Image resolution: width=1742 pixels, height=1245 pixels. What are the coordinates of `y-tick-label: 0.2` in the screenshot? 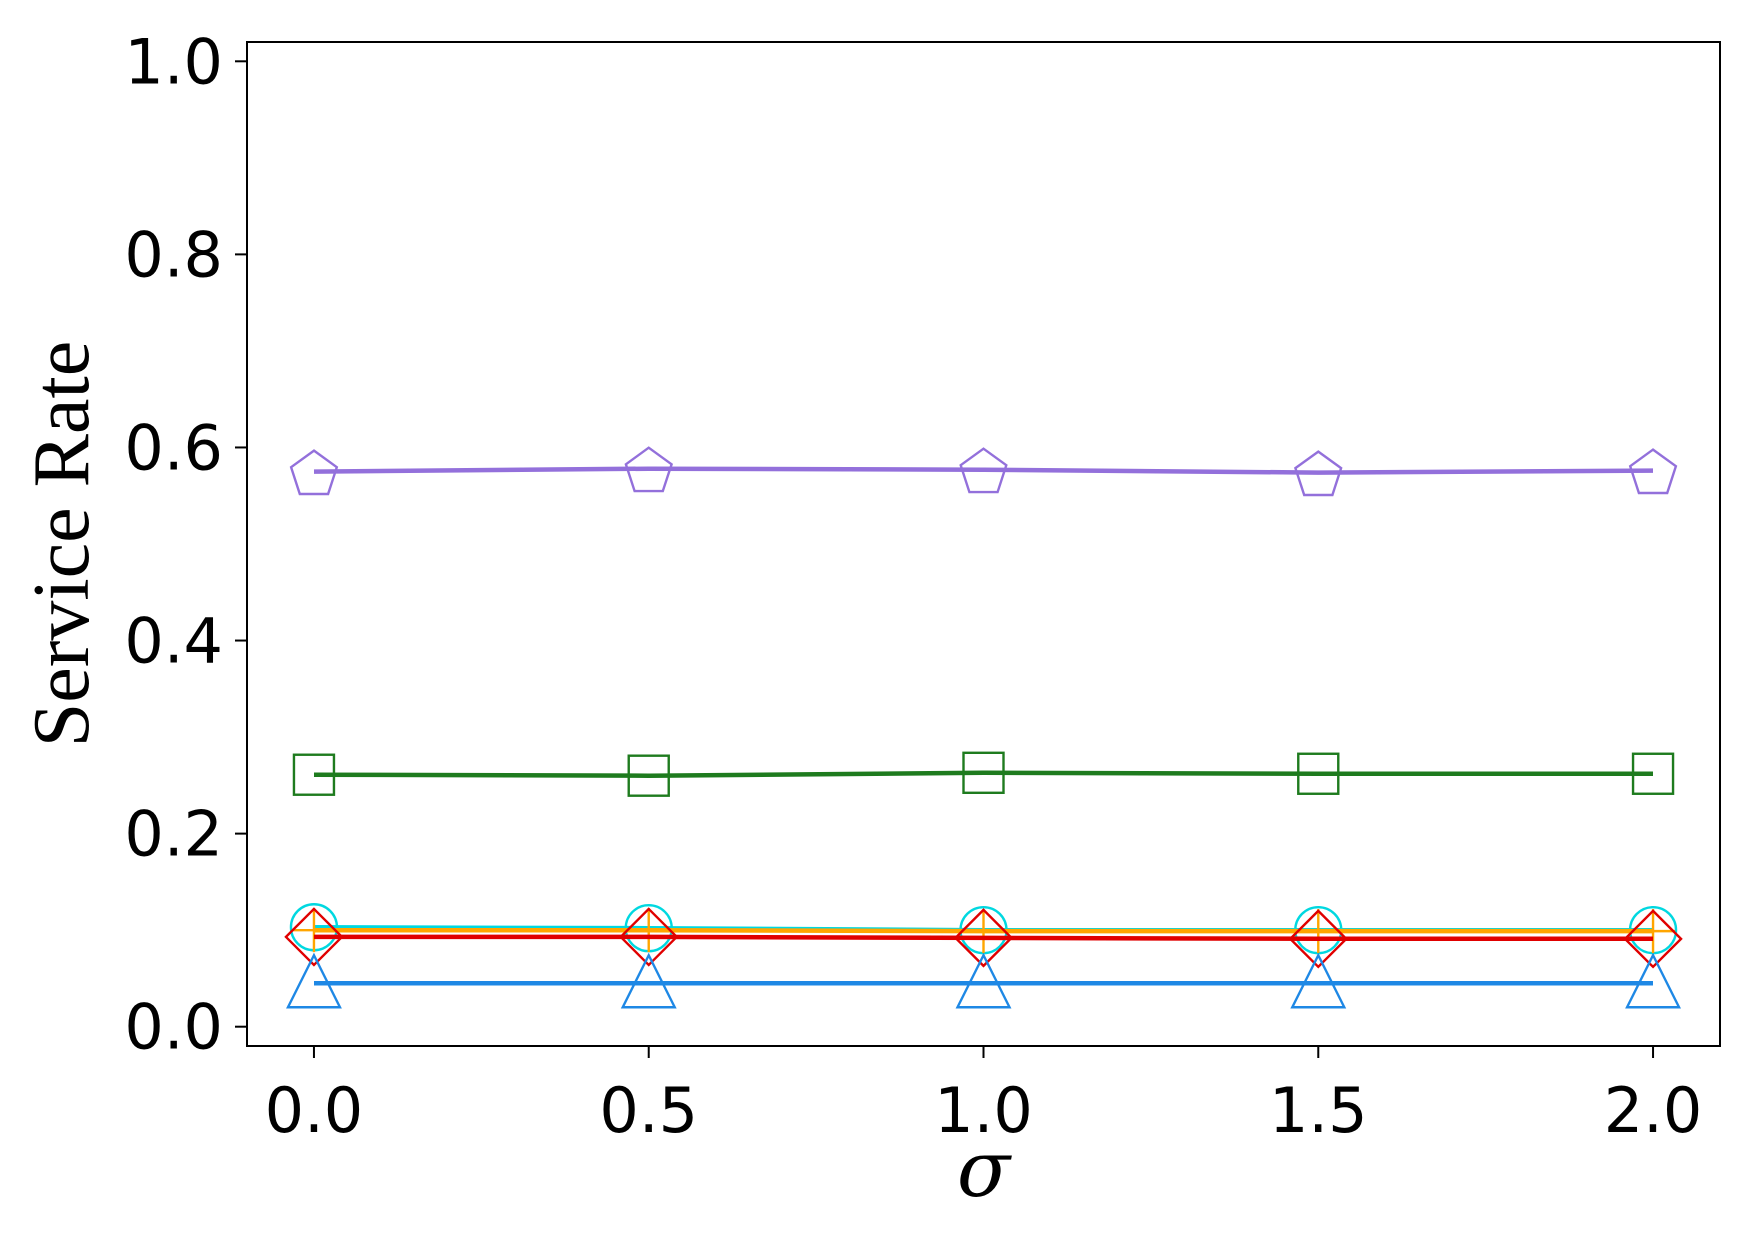 It's located at (173, 834).